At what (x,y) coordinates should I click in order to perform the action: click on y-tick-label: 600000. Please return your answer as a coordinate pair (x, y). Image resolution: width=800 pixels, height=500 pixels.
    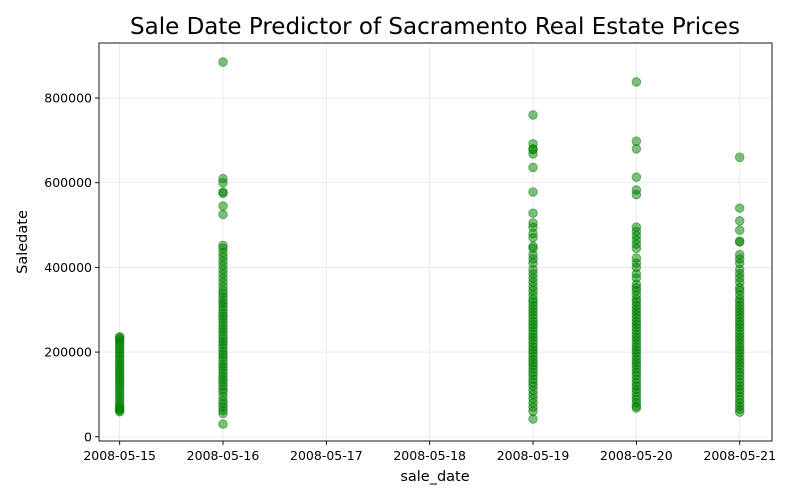
    Looking at the image, I should click on (68, 182).